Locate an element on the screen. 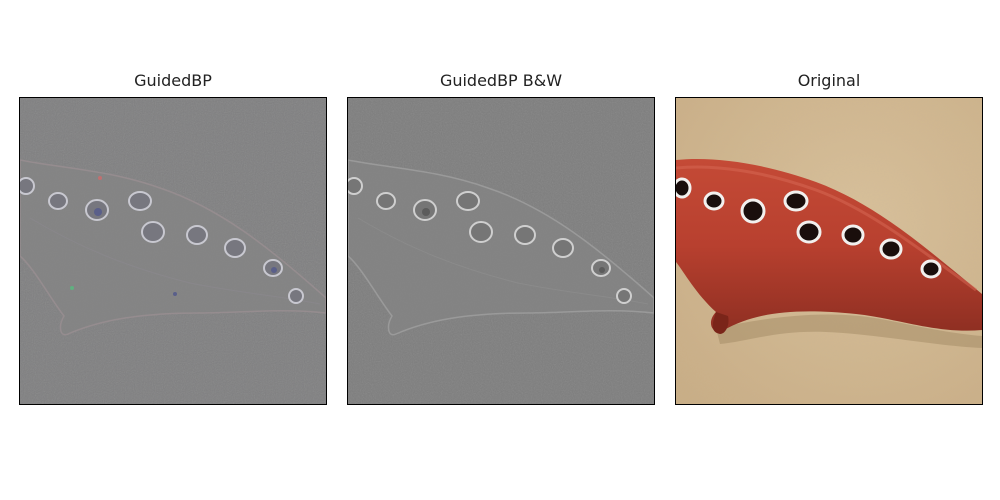  panel-title: GuidedBP B&W is located at coordinates (501, 80).